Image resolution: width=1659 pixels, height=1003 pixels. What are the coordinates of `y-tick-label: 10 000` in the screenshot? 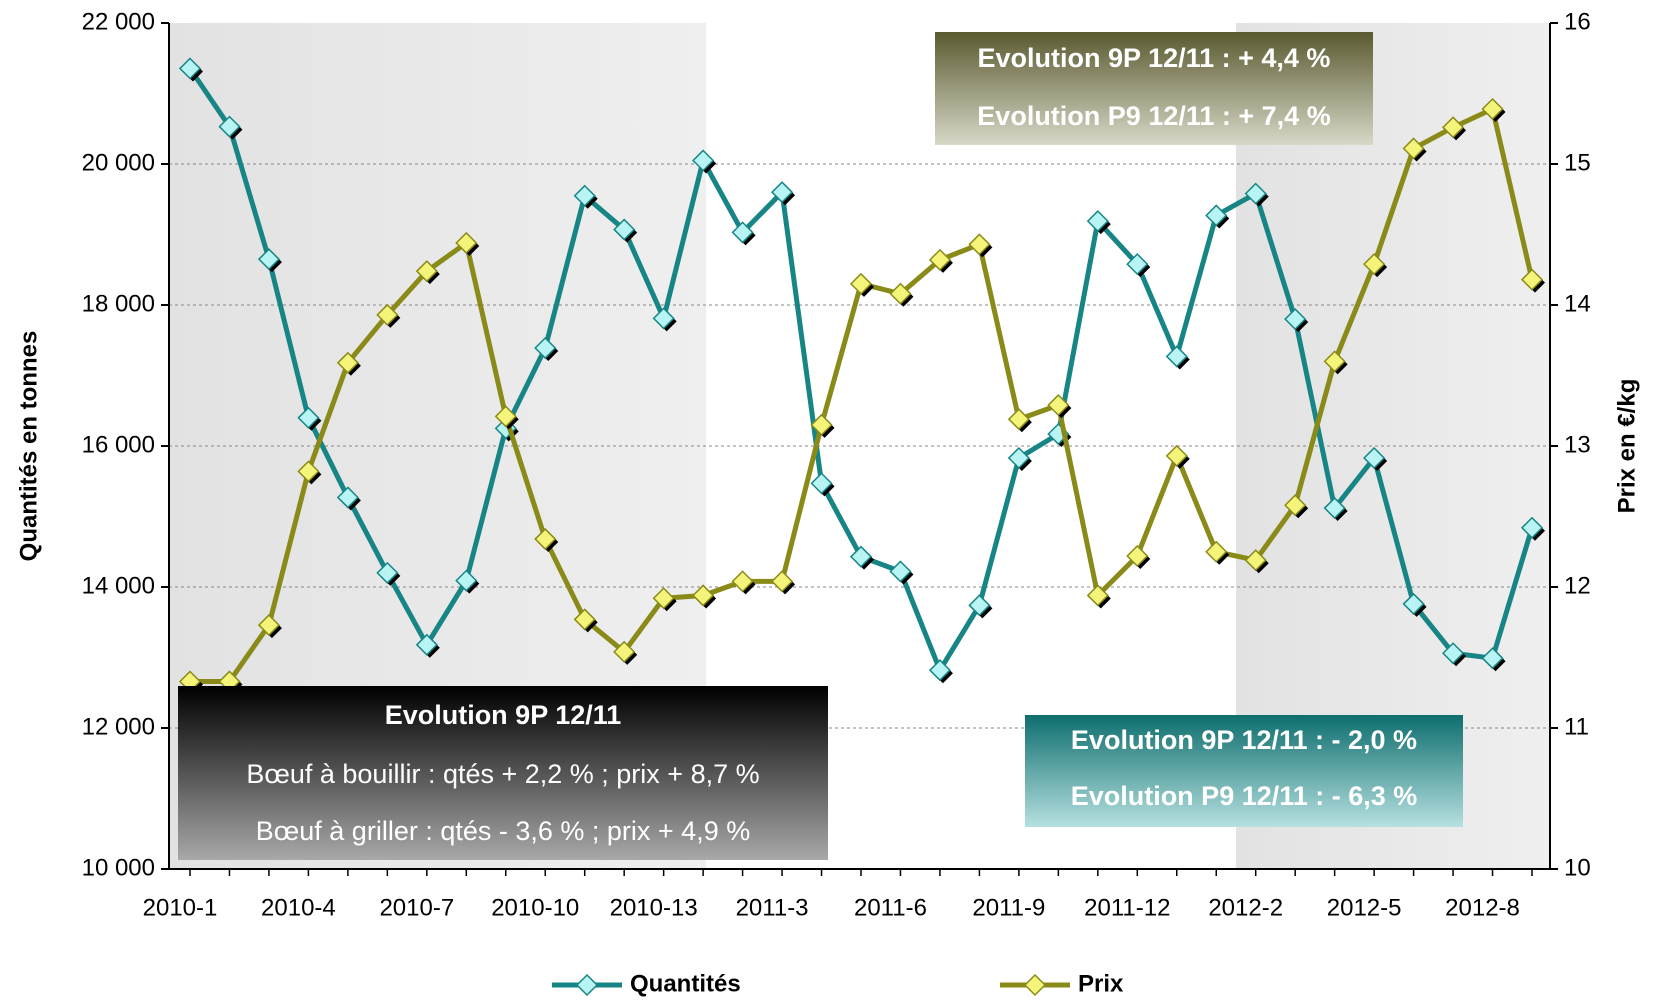 It's located at (118, 867).